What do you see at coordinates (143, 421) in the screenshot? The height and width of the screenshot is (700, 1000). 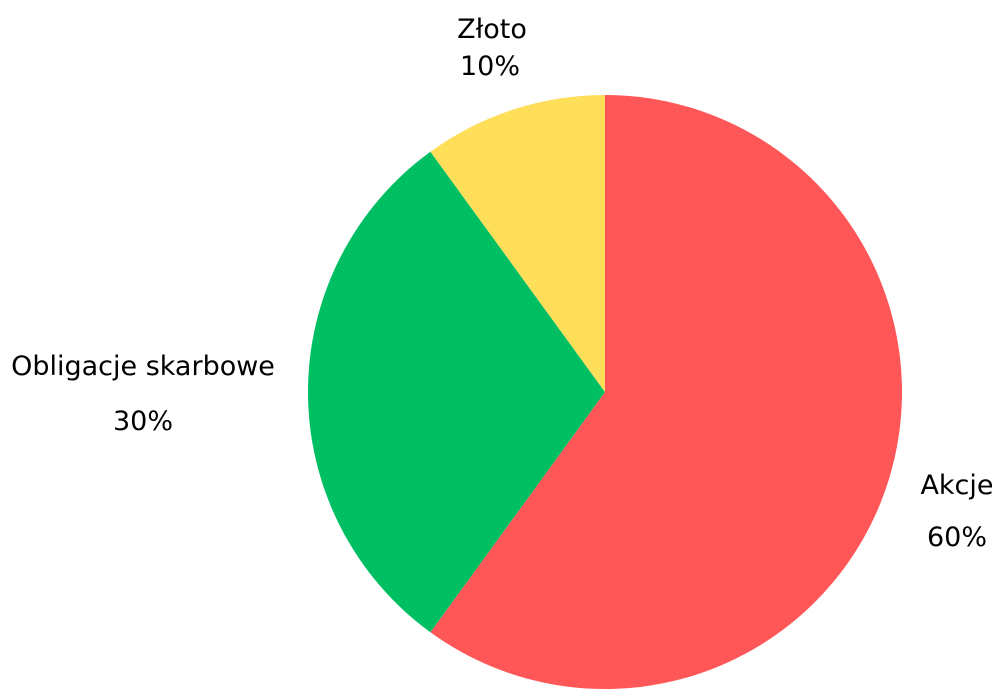 I see `value-label-obligacje-skarbowe: 30%` at bounding box center [143, 421].